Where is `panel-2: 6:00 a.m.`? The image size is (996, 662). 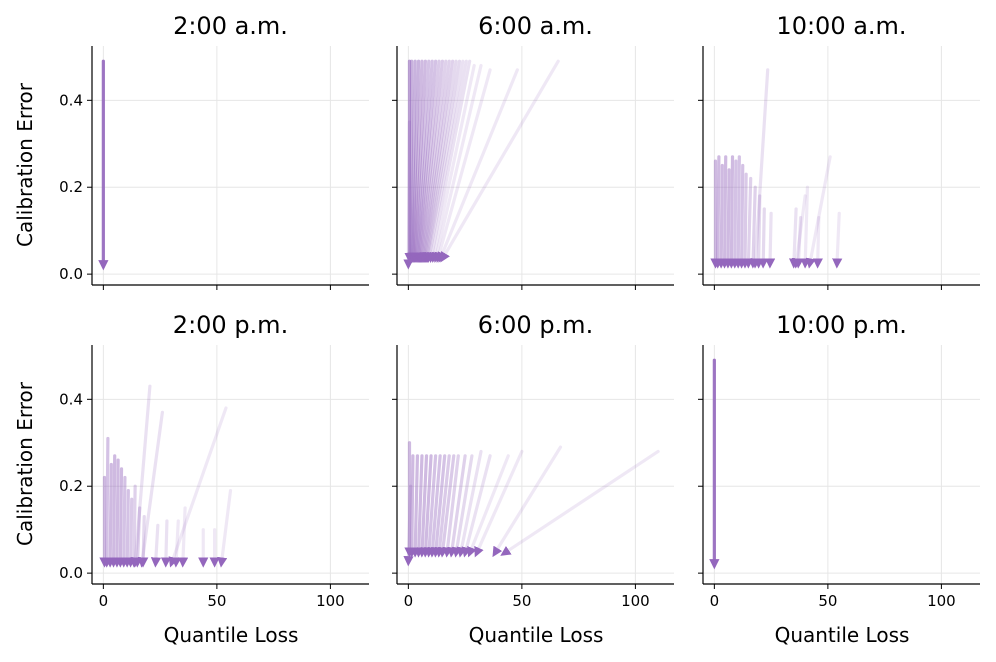
panel-2: 6:00 a.m. is located at coordinates (533, 151).